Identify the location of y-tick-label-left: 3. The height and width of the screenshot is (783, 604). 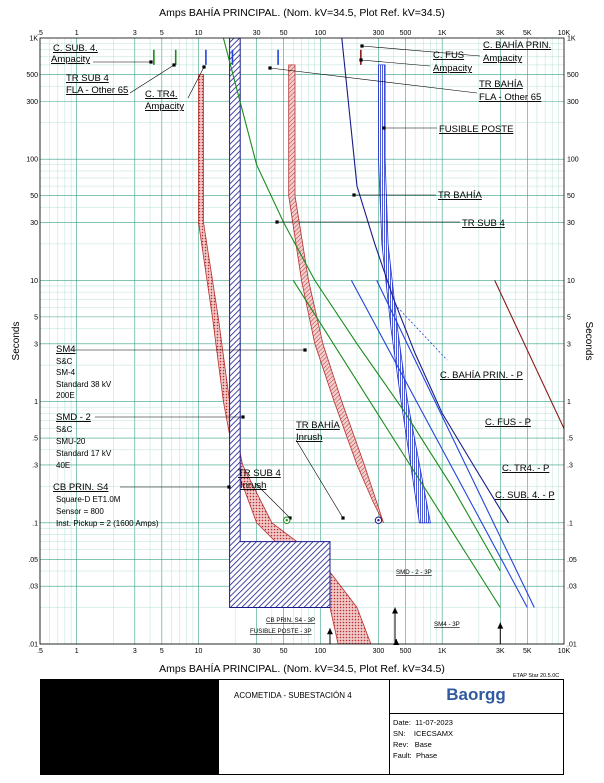
(36, 344).